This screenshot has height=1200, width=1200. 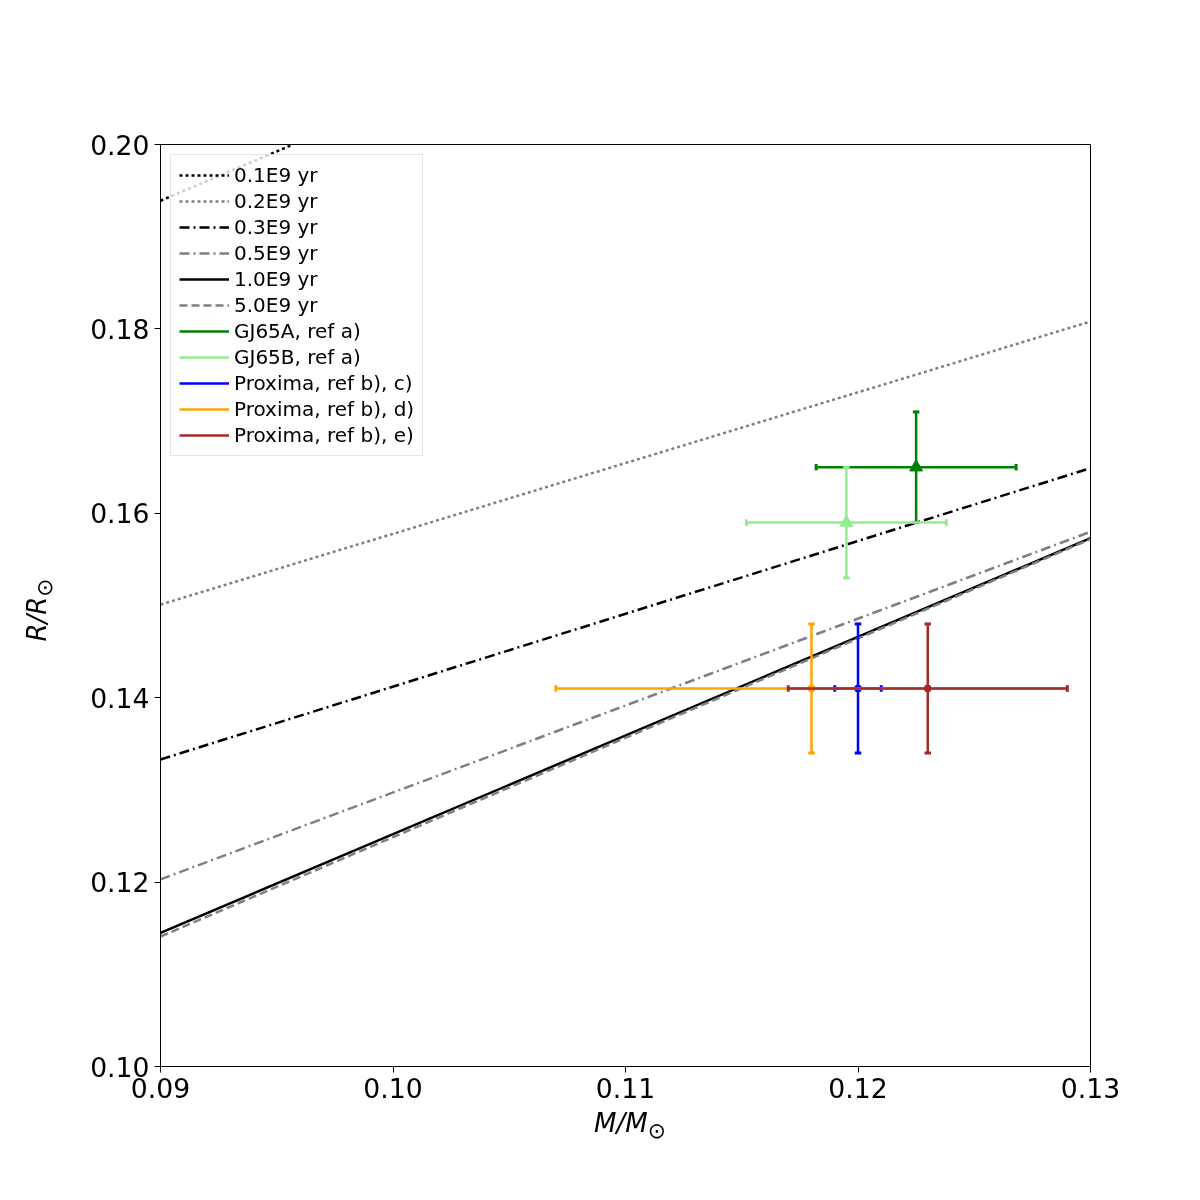 I want to click on legend-label: 5.0E9 yr, so click(x=276, y=305).